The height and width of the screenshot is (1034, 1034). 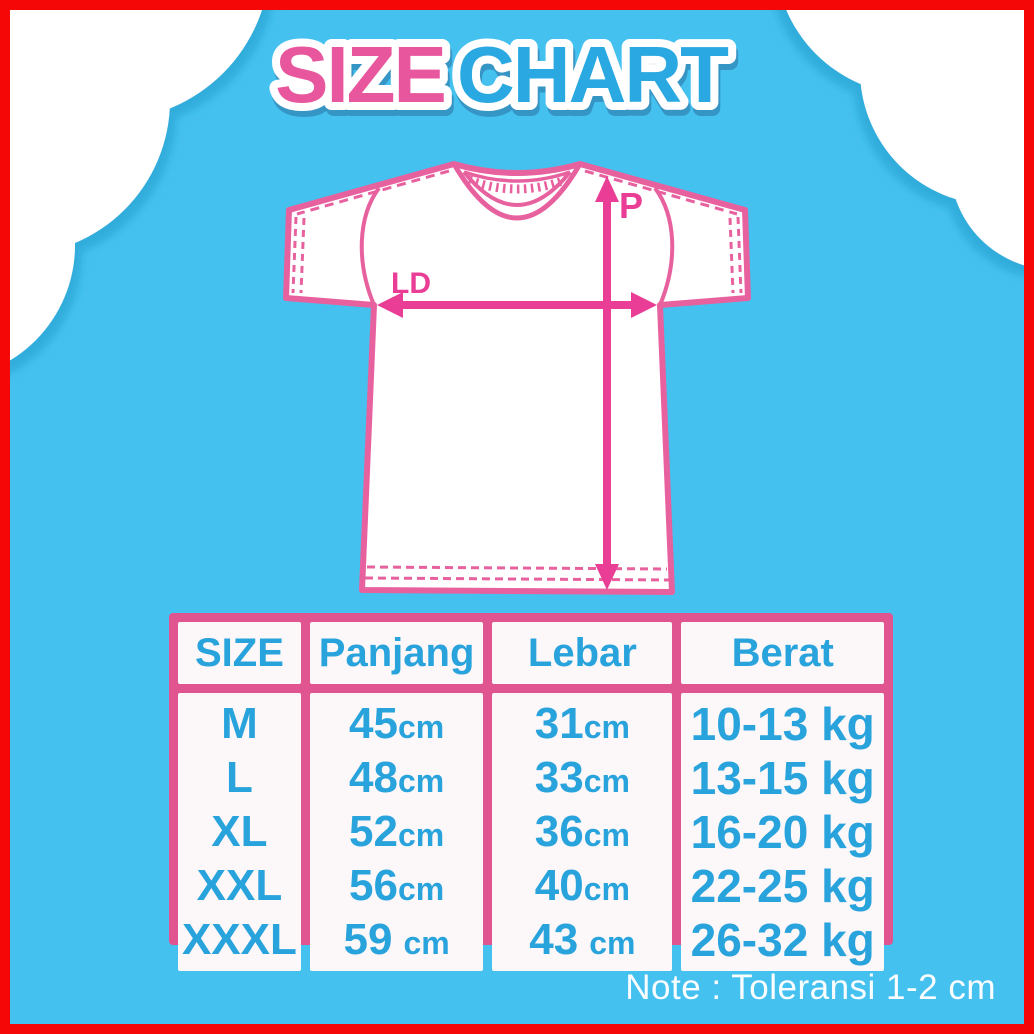 I want to click on armhole-seam-right, so click(x=664, y=246).